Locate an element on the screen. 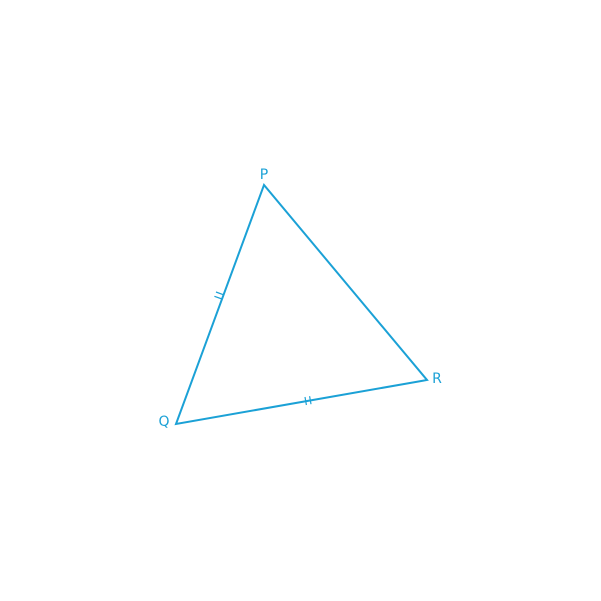 Image resolution: width=601 pixels, height=601 pixels. vertex-label-p: P is located at coordinates (264, 175).